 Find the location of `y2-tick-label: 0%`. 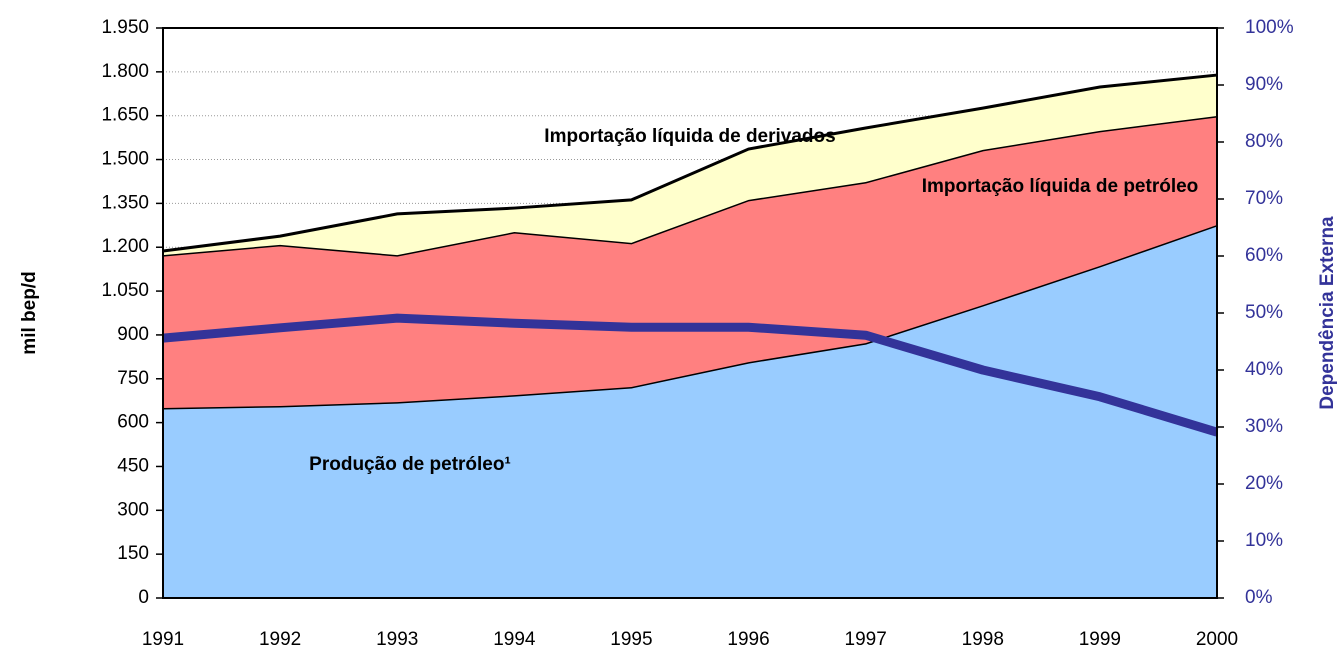

y2-tick-label: 0% is located at coordinates (1259, 597).